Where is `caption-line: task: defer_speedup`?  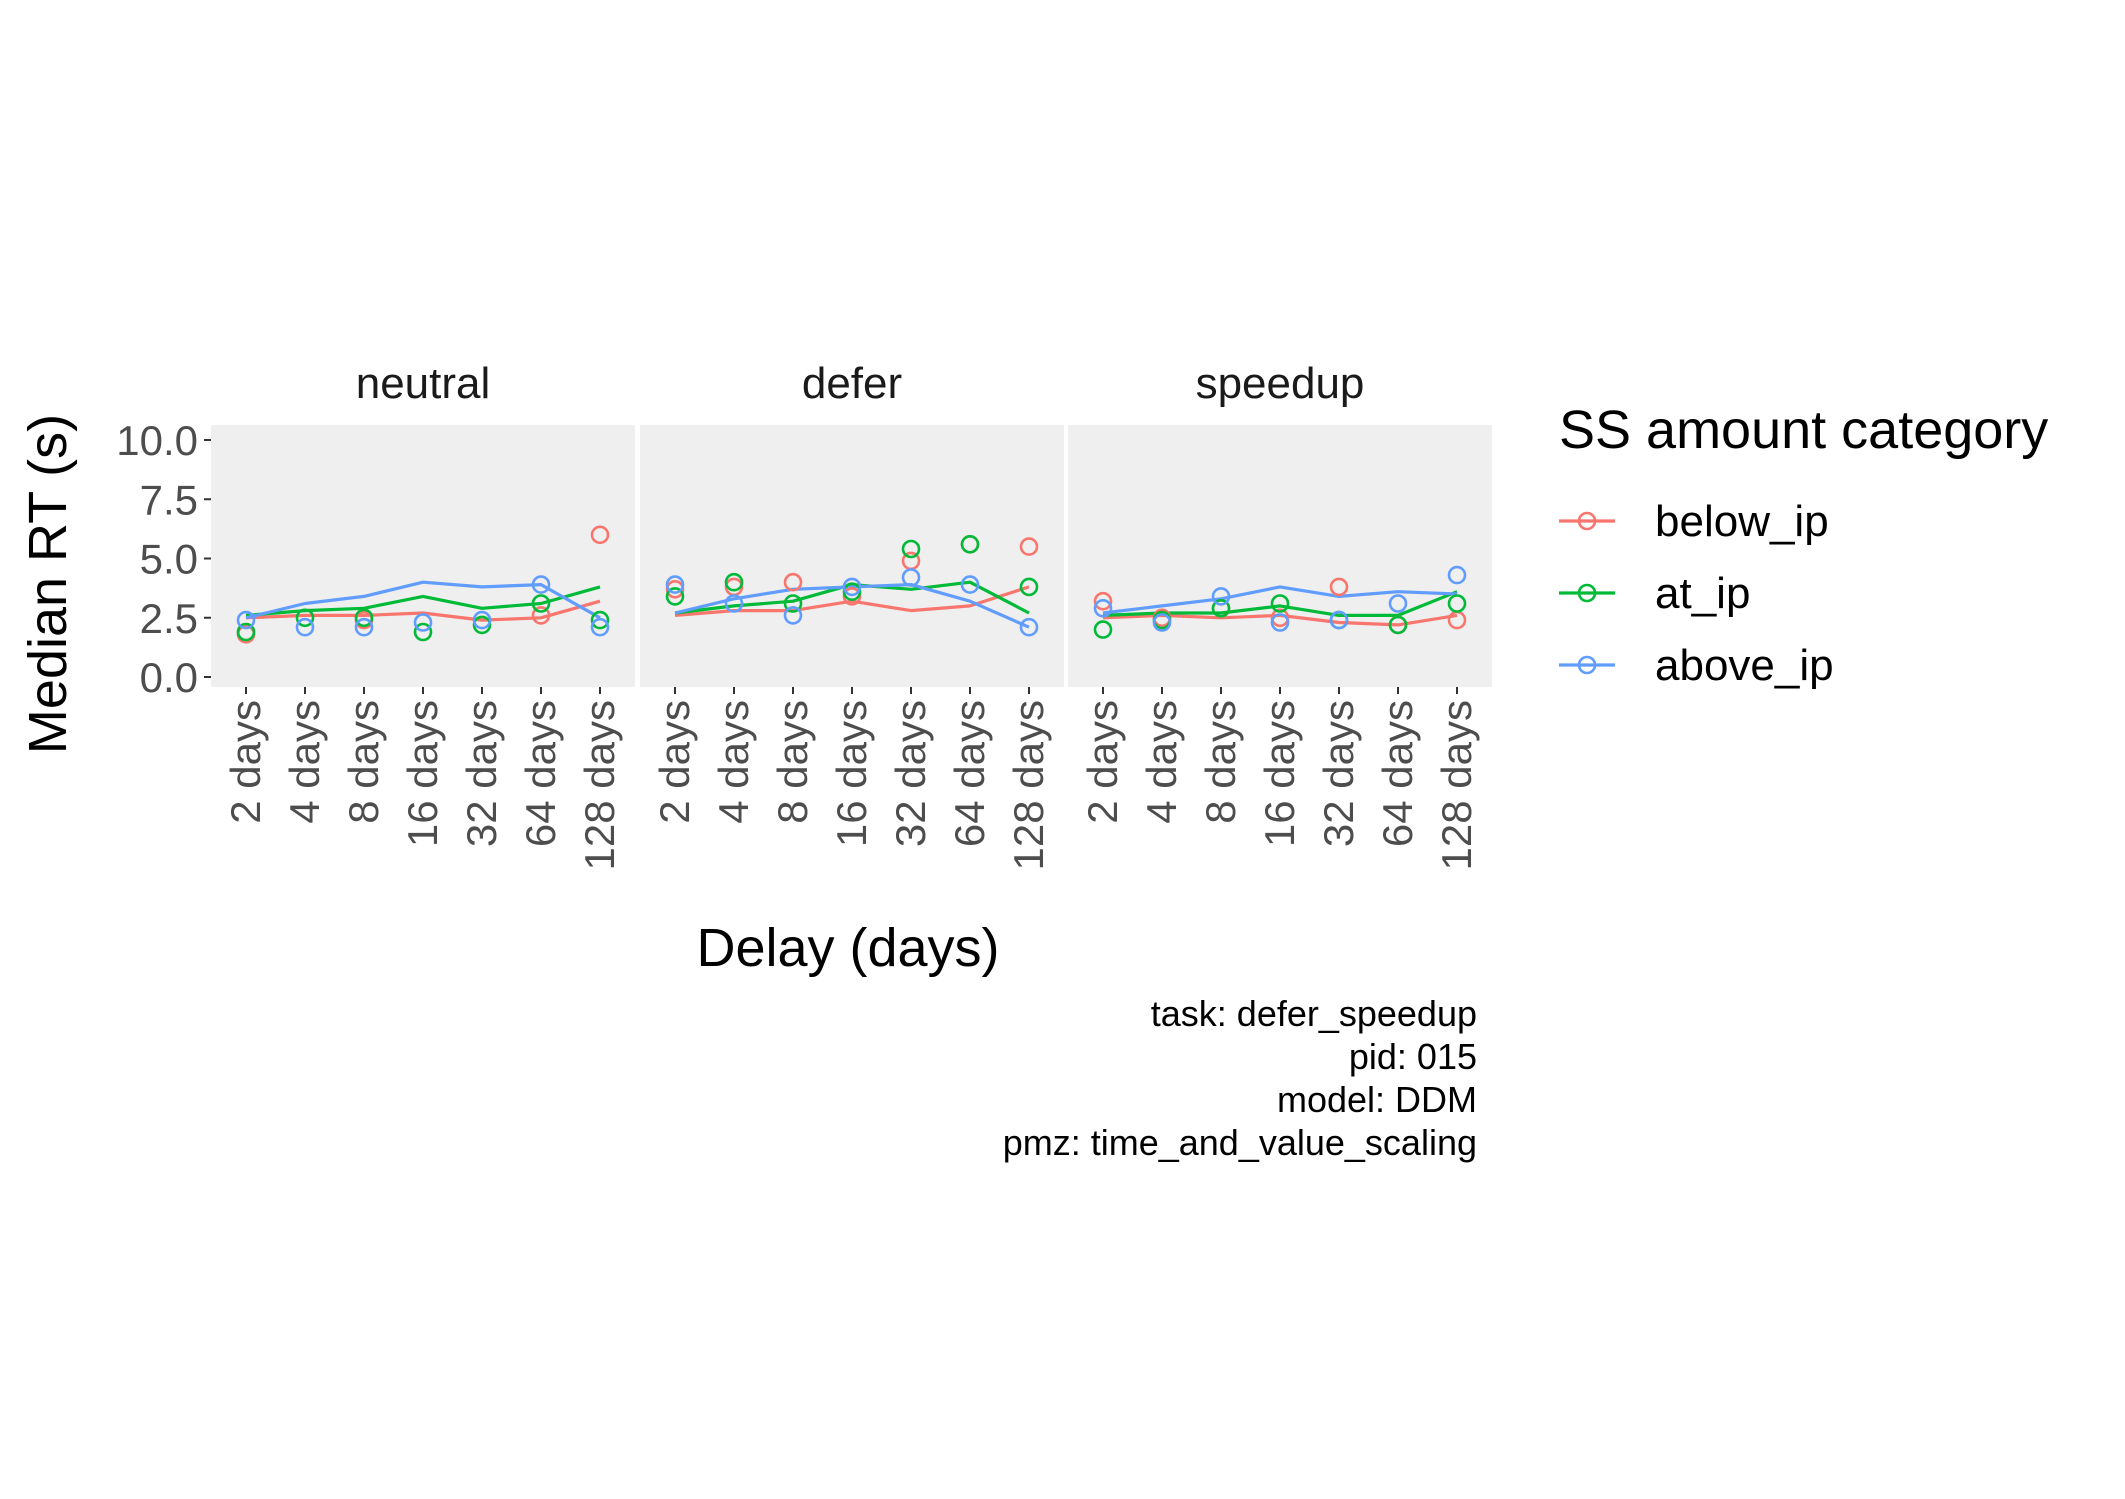 caption-line: task: defer_speedup is located at coordinates (1314, 1013).